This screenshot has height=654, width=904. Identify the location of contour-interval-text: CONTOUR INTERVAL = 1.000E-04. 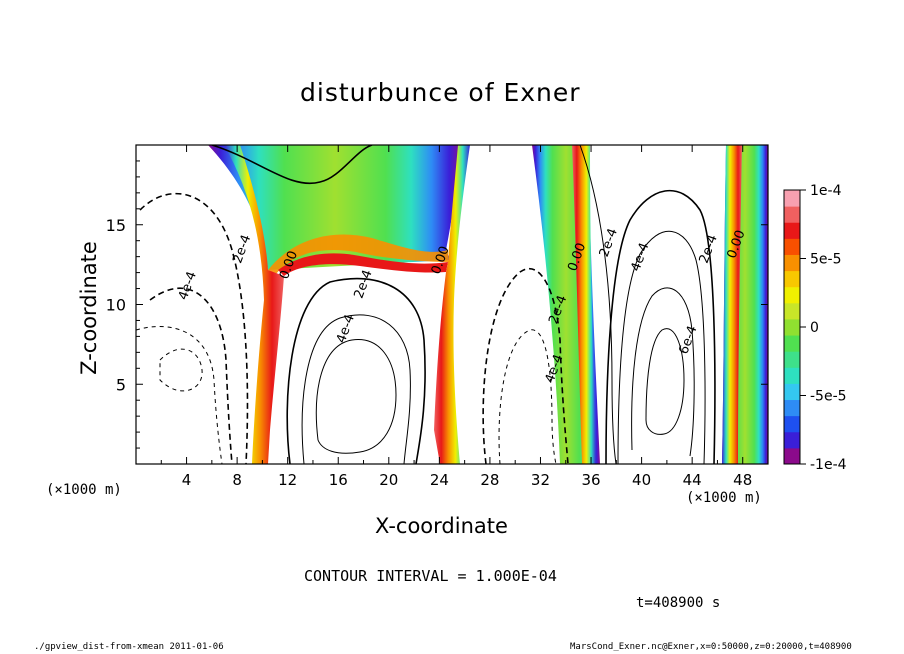
(430, 576).